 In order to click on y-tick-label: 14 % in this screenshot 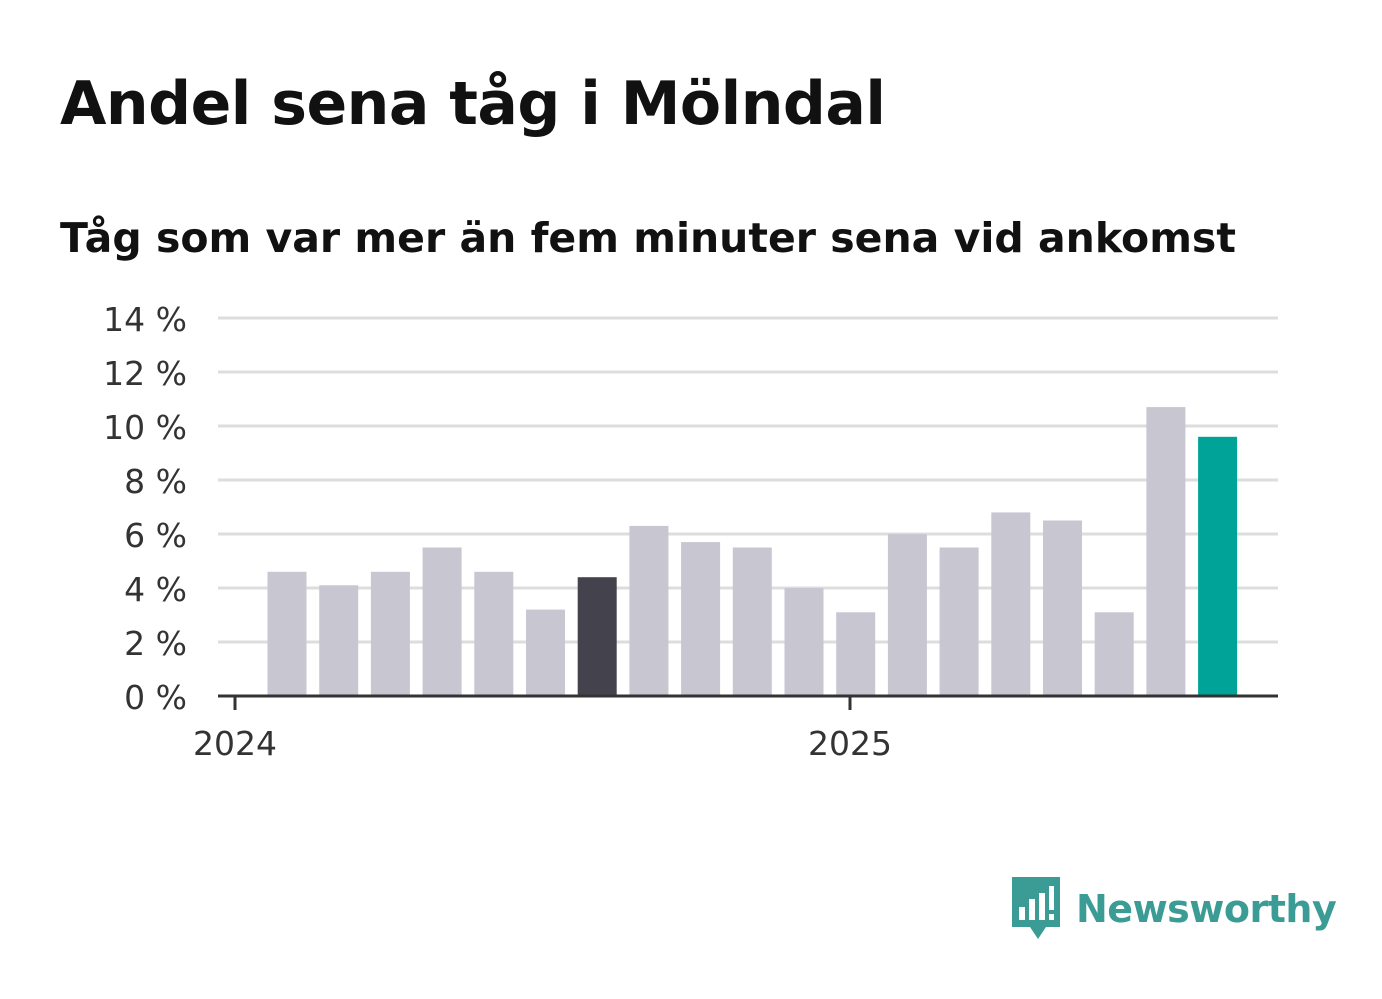, I will do `click(145, 319)`.